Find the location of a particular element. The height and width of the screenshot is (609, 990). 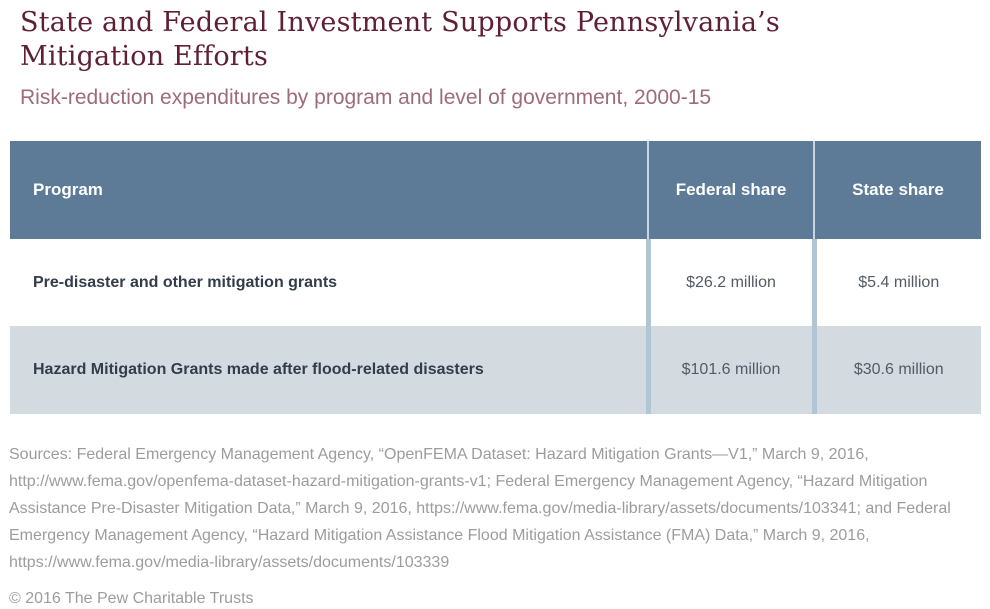

column-header-program: Program is located at coordinates (329, 190).